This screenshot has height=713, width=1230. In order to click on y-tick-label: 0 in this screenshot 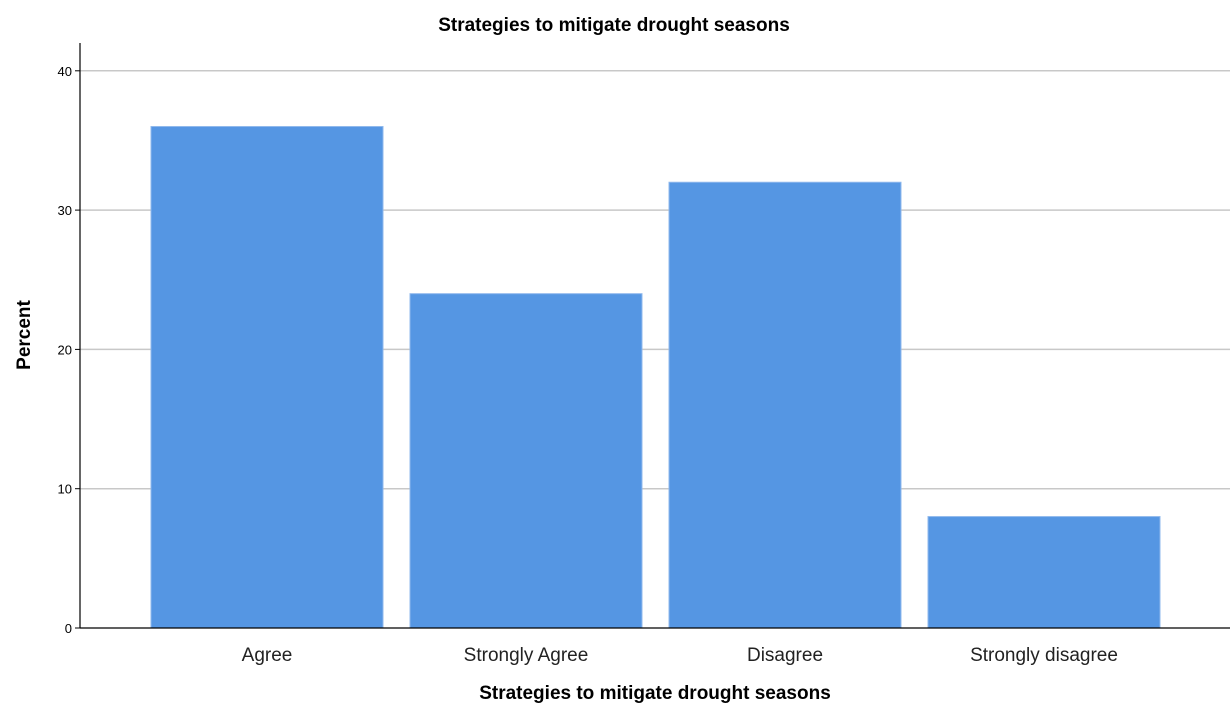, I will do `click(68, 628)`.